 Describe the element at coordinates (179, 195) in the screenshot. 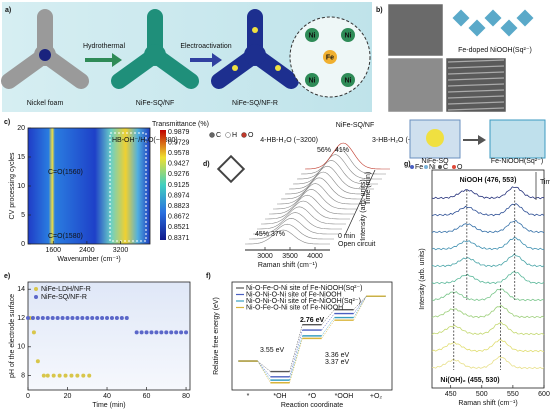

I see `colorbar-tick-label: 0.8974` at that location.